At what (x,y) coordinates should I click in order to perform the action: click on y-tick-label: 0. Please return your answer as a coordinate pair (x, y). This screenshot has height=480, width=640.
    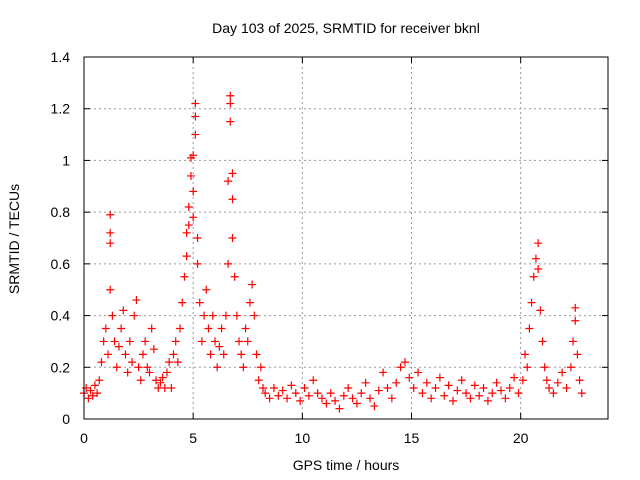
    Looking at the image, I should click on (66, 419).